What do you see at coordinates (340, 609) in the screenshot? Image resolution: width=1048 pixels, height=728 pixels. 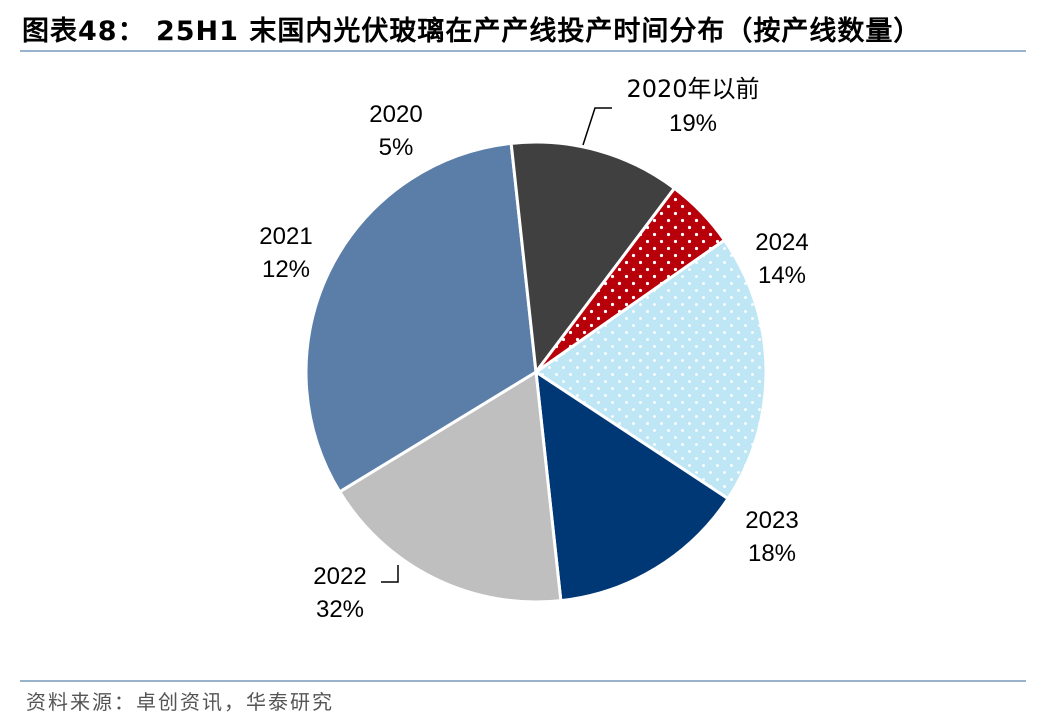 I see `slice-label-value: 32%` at bounding box center [340, 609].